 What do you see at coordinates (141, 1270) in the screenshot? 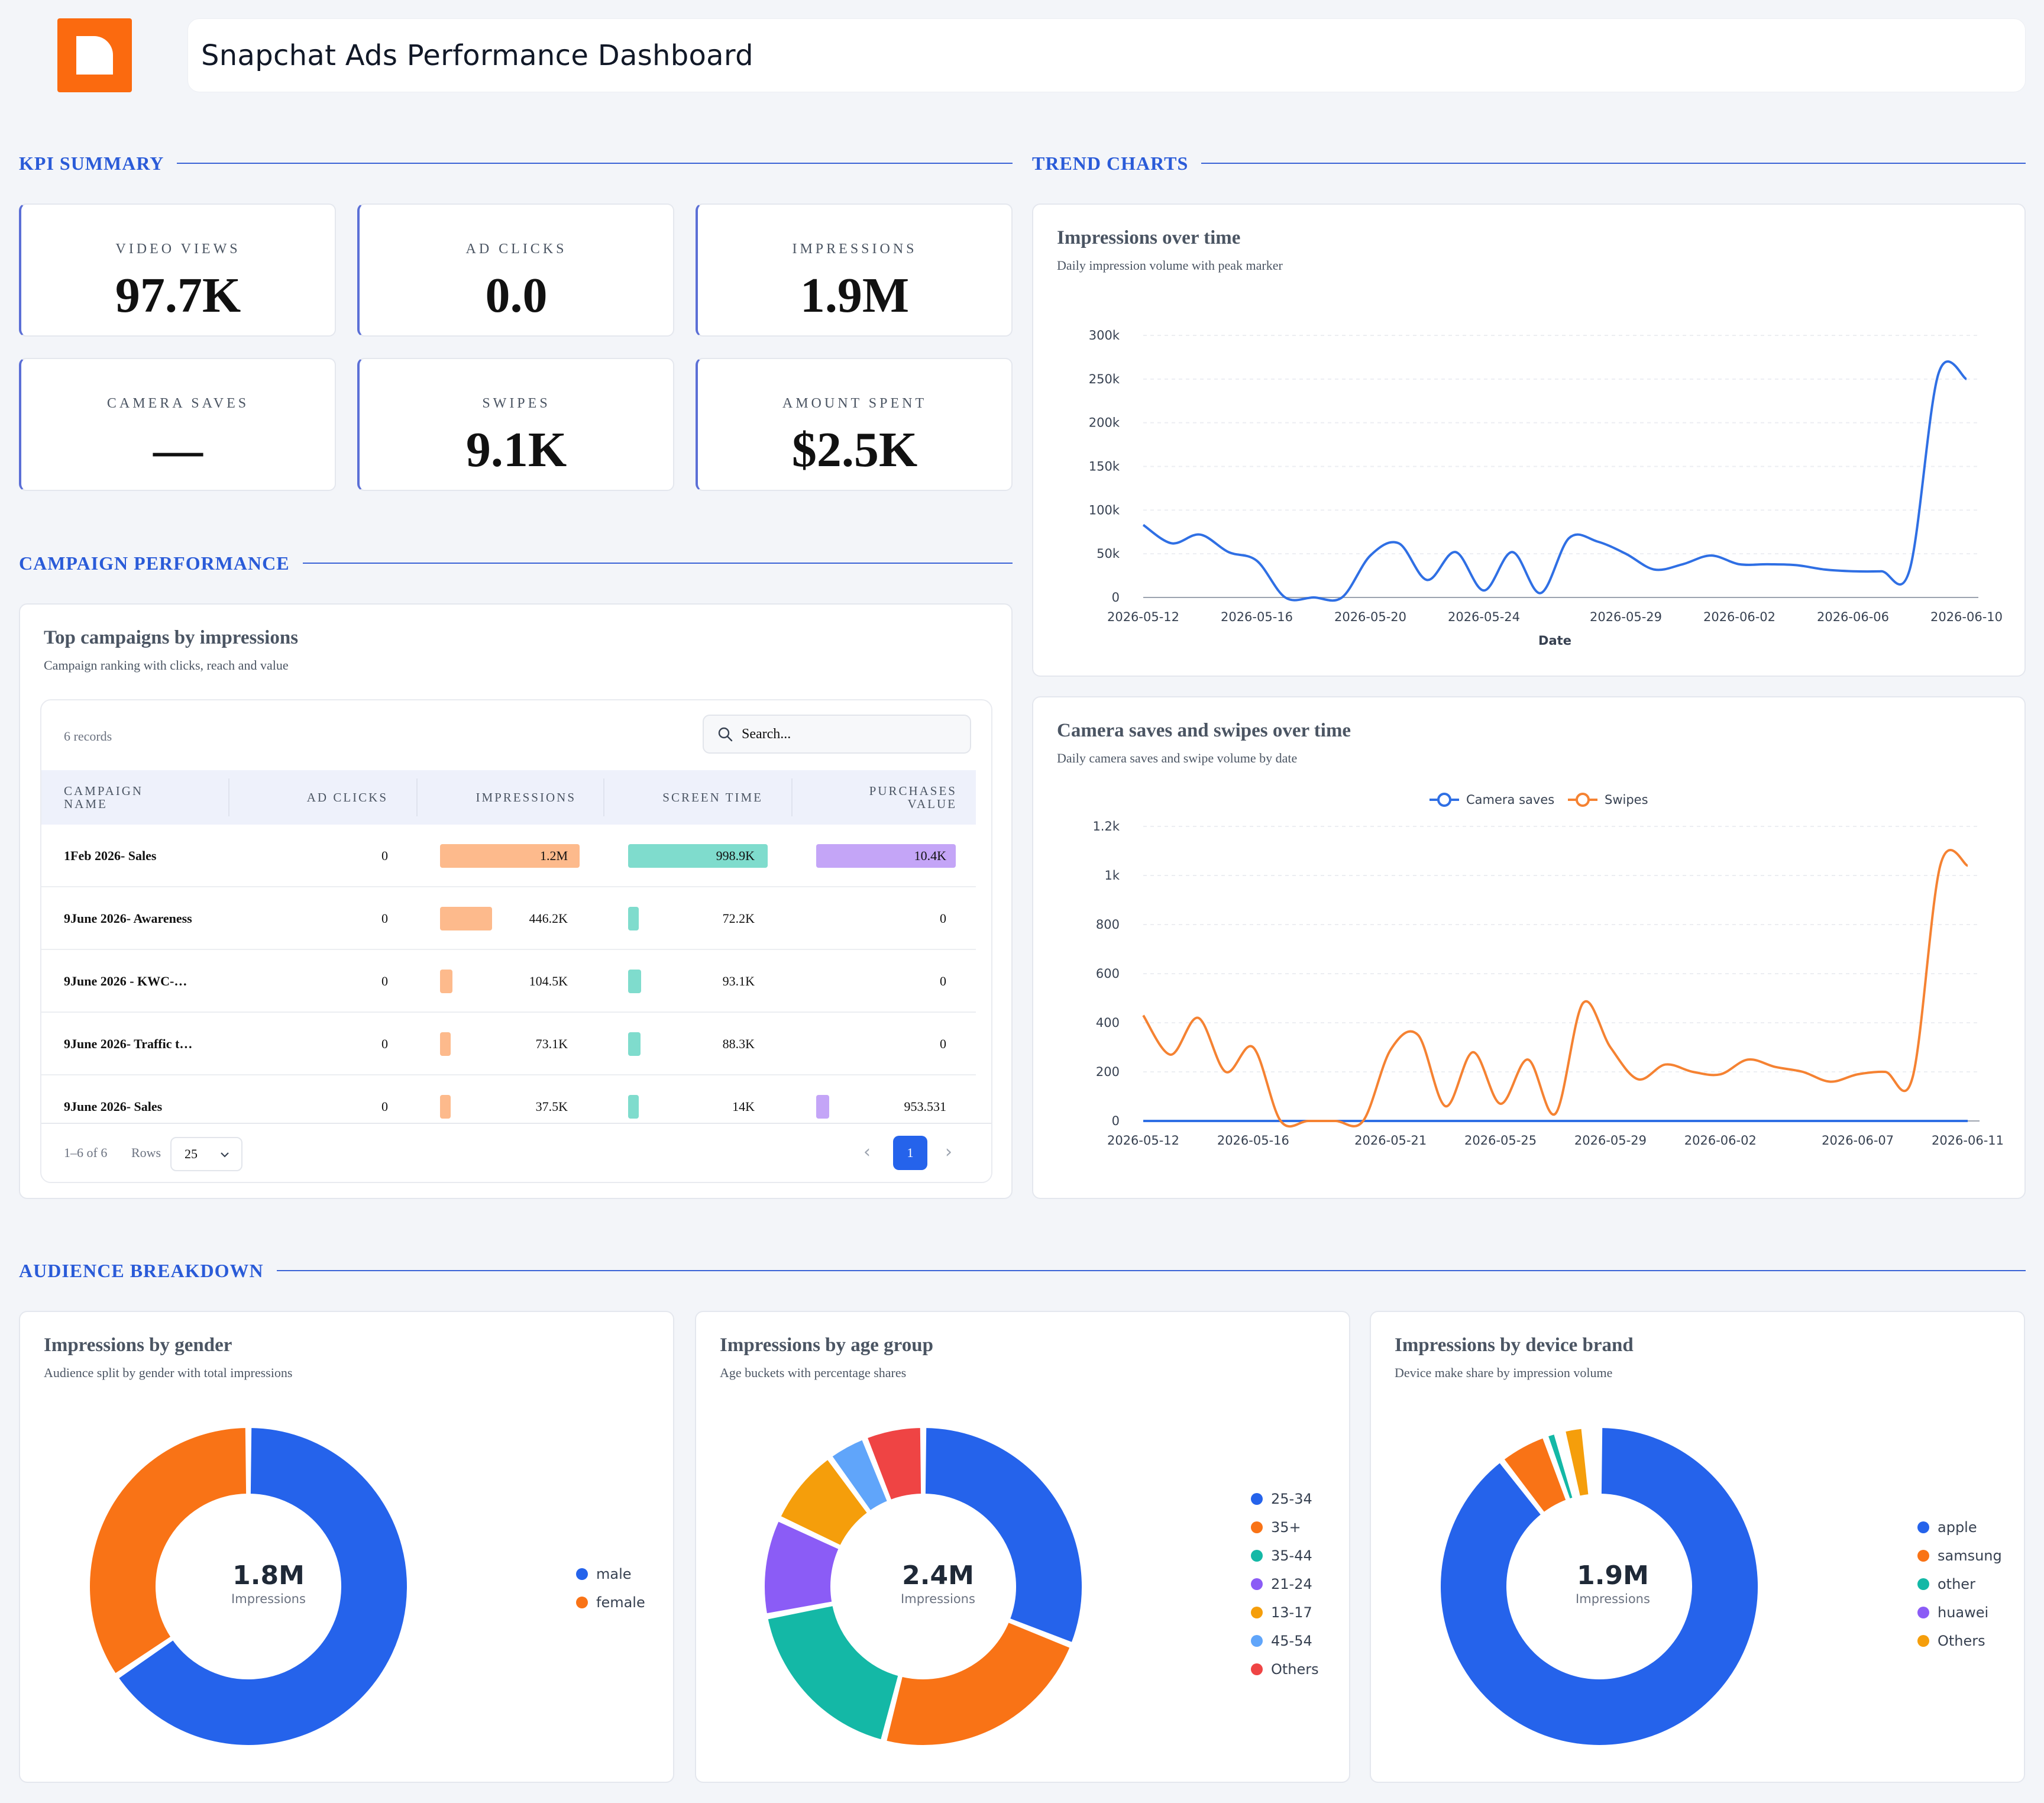
I see `section-label: AUDIENCE BREAKDOWN` at bounding box center [141, 1270].